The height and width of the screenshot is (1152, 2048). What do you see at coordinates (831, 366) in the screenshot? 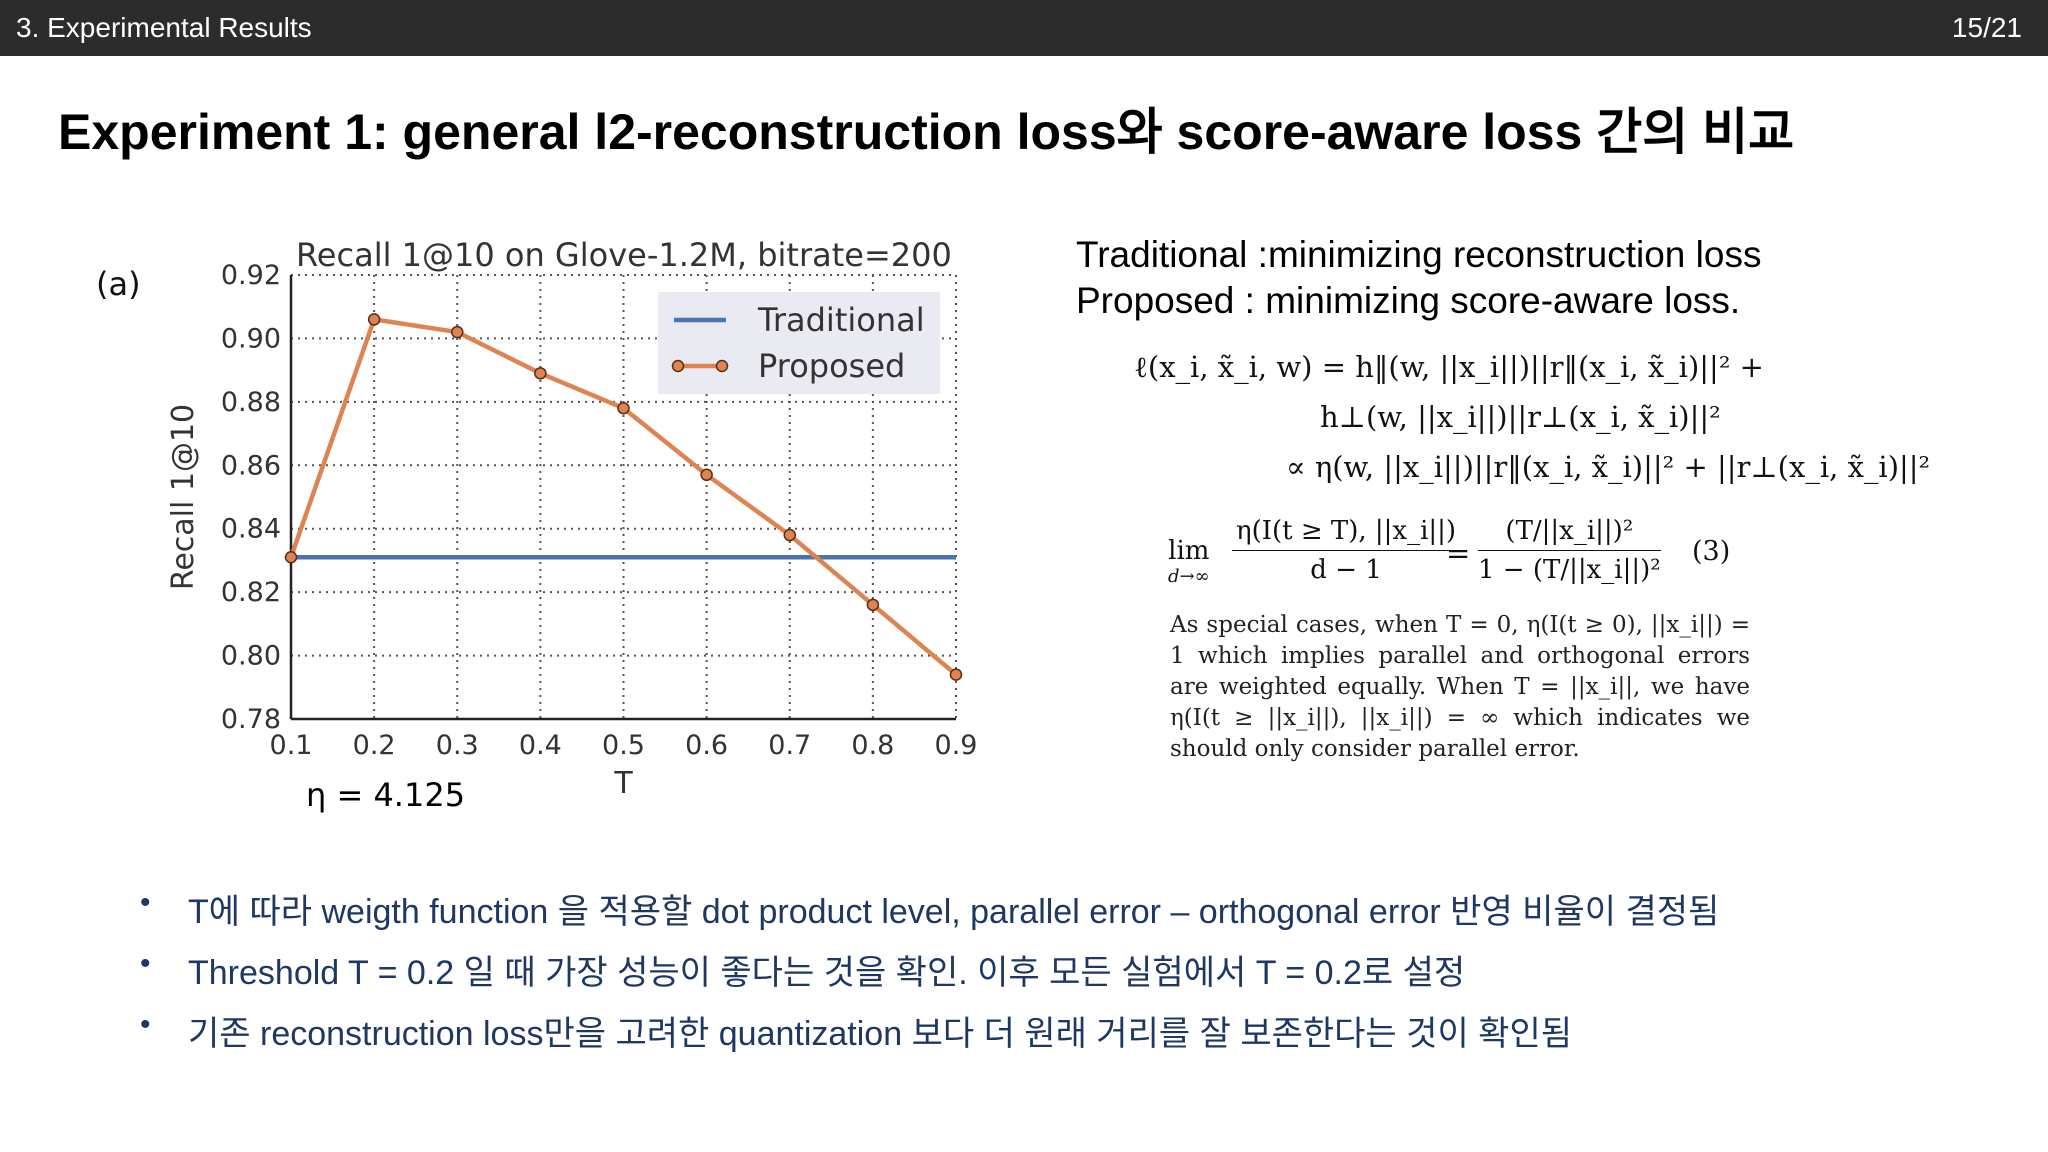
I see `legend-label: Proposed` at bounding box center [831, 366].